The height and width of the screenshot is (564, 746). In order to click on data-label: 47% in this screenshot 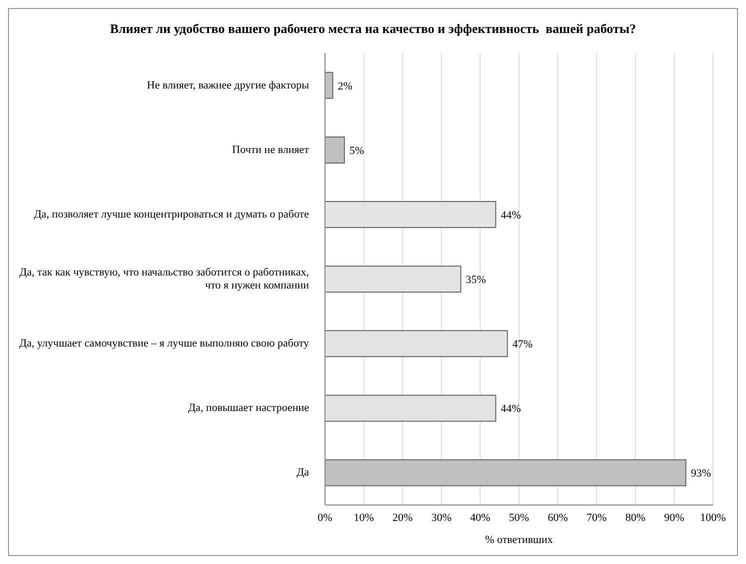, I will do `click(522, 344)`.